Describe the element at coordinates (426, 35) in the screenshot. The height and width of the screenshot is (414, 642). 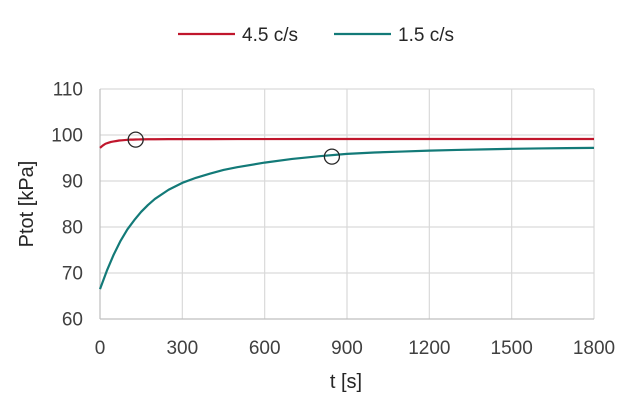
I see `legend-label-series-2: 1.5 c/s` at that location.